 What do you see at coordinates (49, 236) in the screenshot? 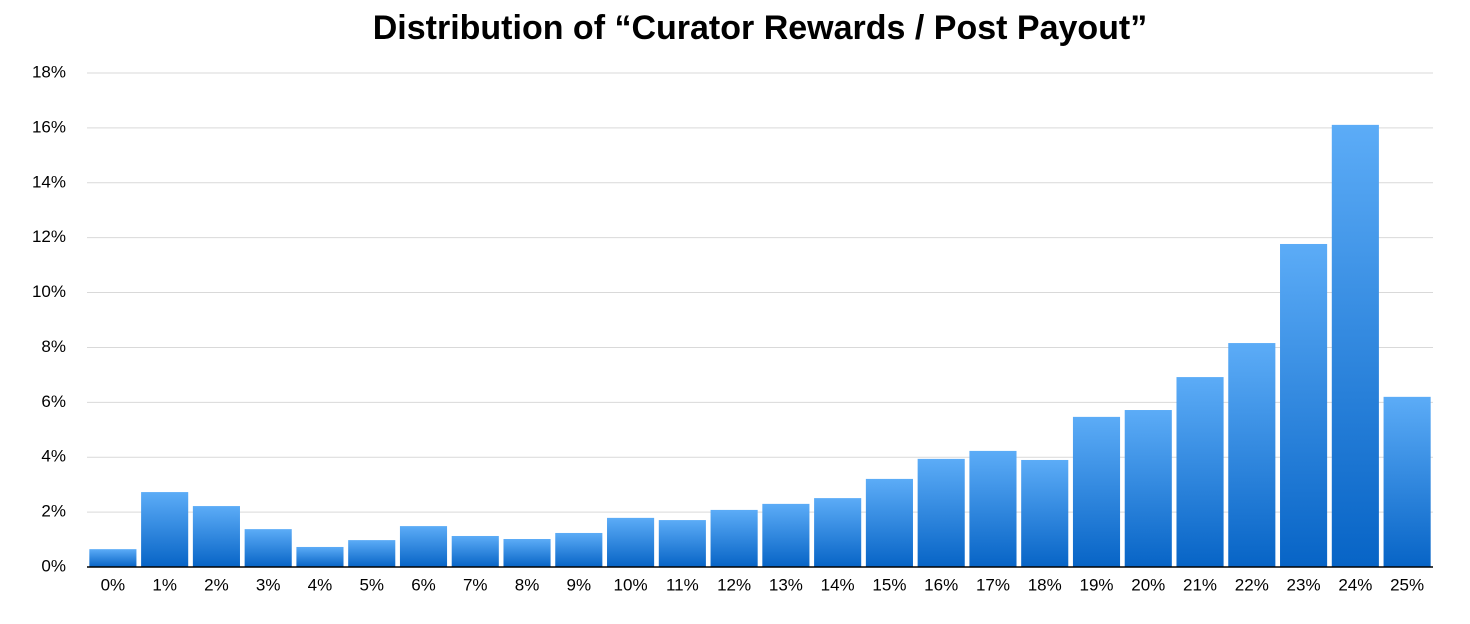
I see `y-tick-label: 12%` at bounding box center [49, 236].